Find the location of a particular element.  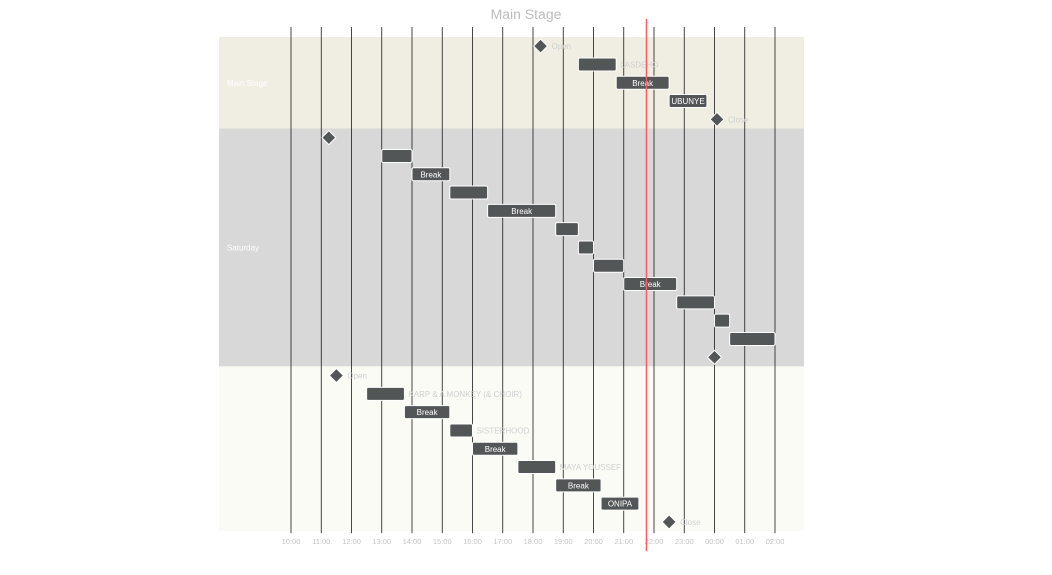

tick-label: 00:00 is located at coordinates (714, 541).